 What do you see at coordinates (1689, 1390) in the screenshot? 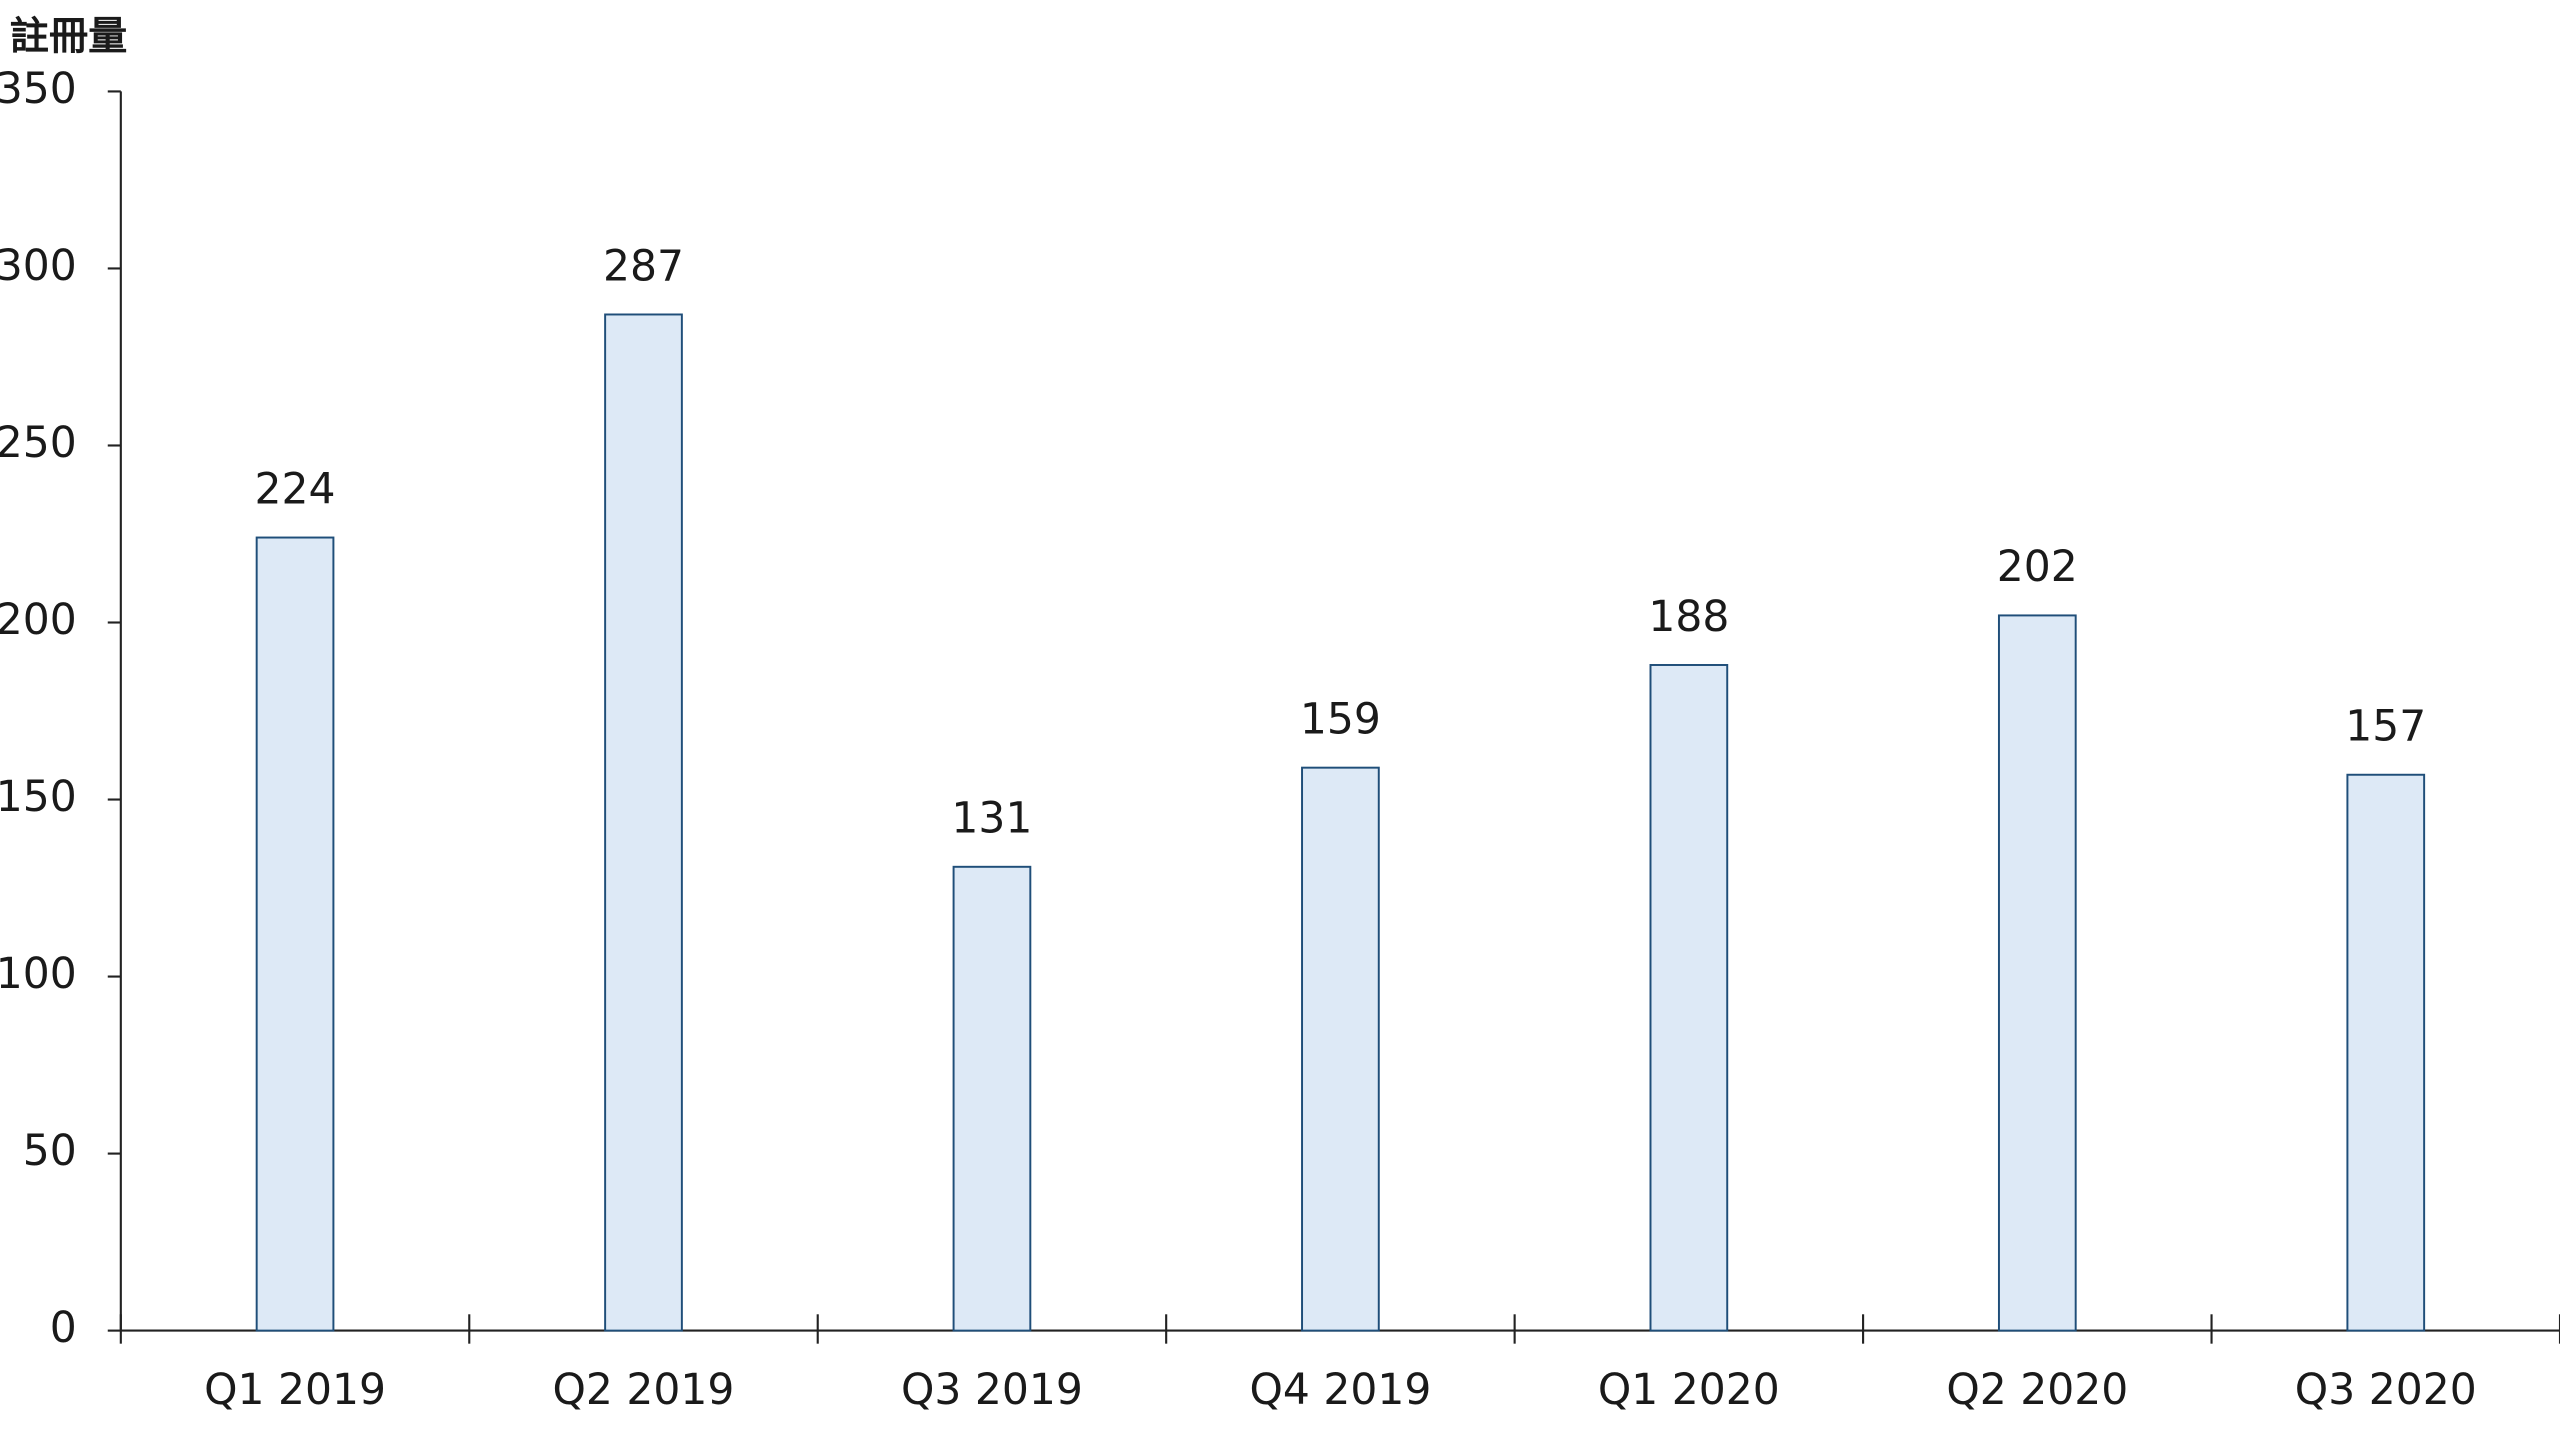
I see `x-tick-label: Q1 2020` at bounding box center [1689, 1390].